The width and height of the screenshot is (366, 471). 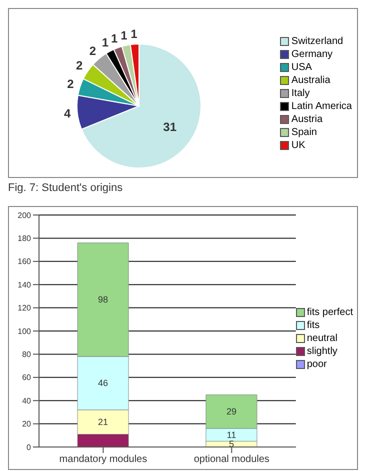 I want to click on data-label: 29, so click(x=231, y=411).